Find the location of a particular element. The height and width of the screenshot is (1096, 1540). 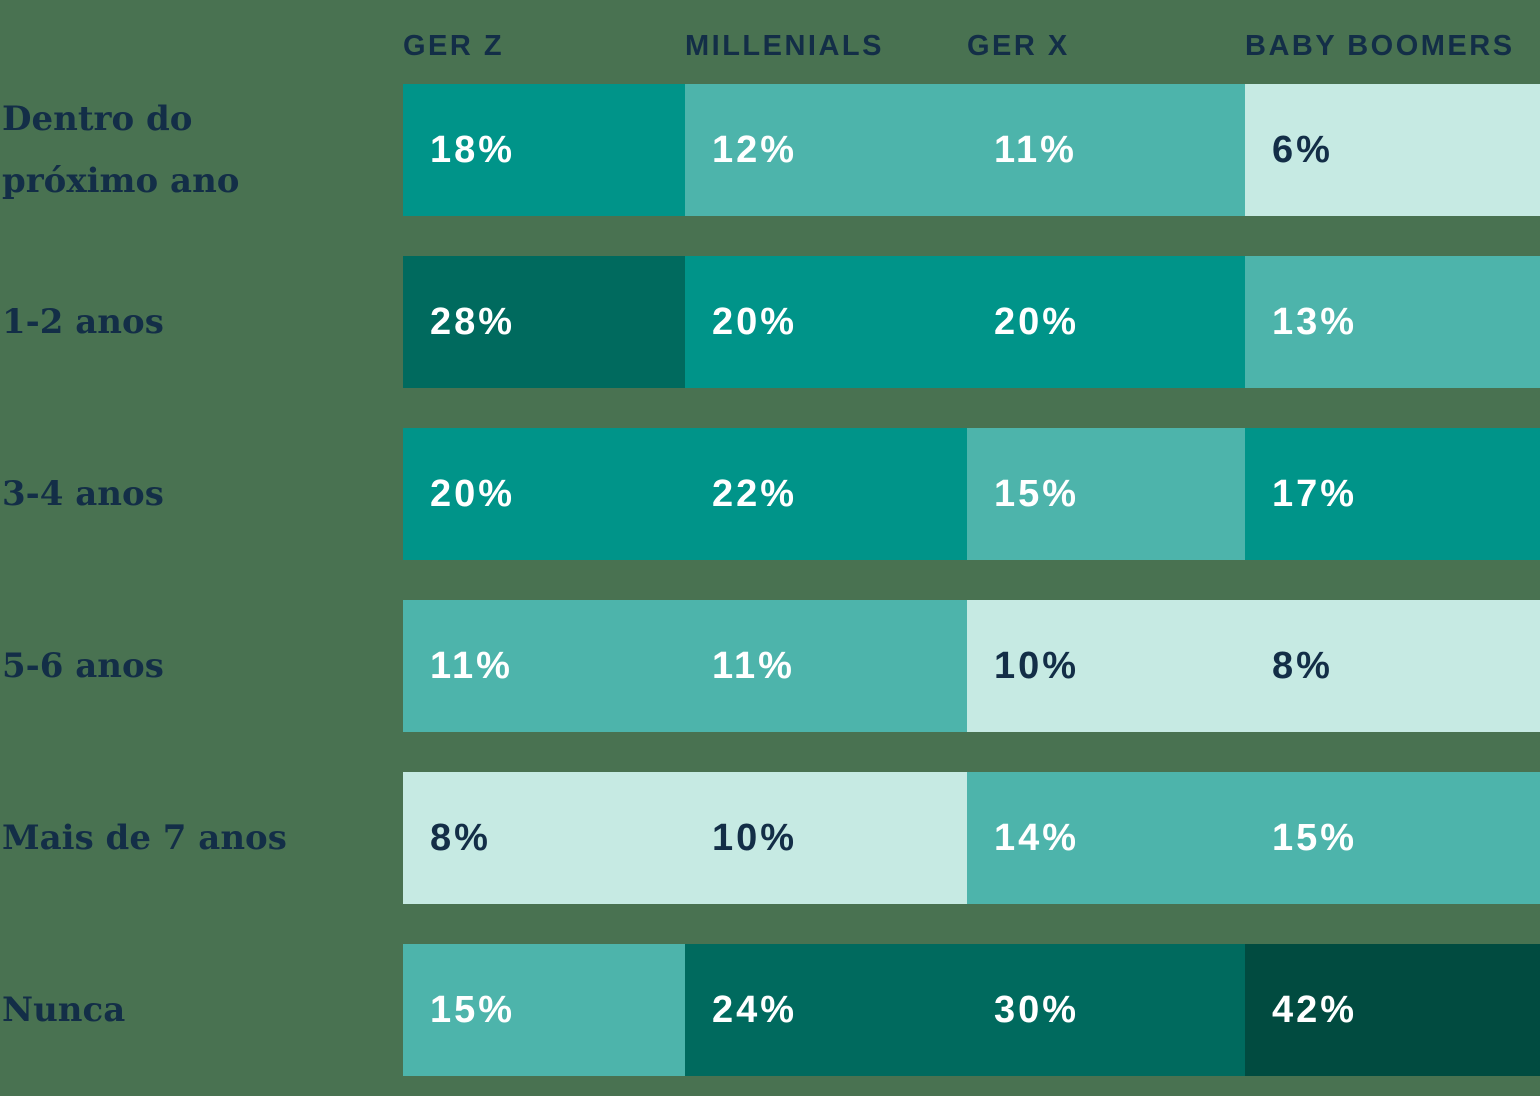

percent-label: 22% is located at coordinates (755, 493).